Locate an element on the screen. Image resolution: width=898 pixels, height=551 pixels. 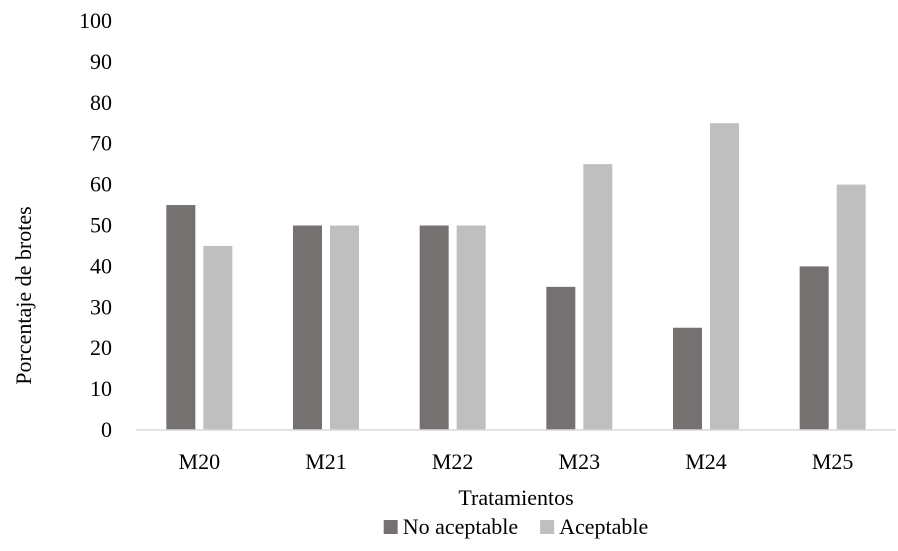
legend-label-no-aceptable: No aceptable is located at coordinates (460, 526).